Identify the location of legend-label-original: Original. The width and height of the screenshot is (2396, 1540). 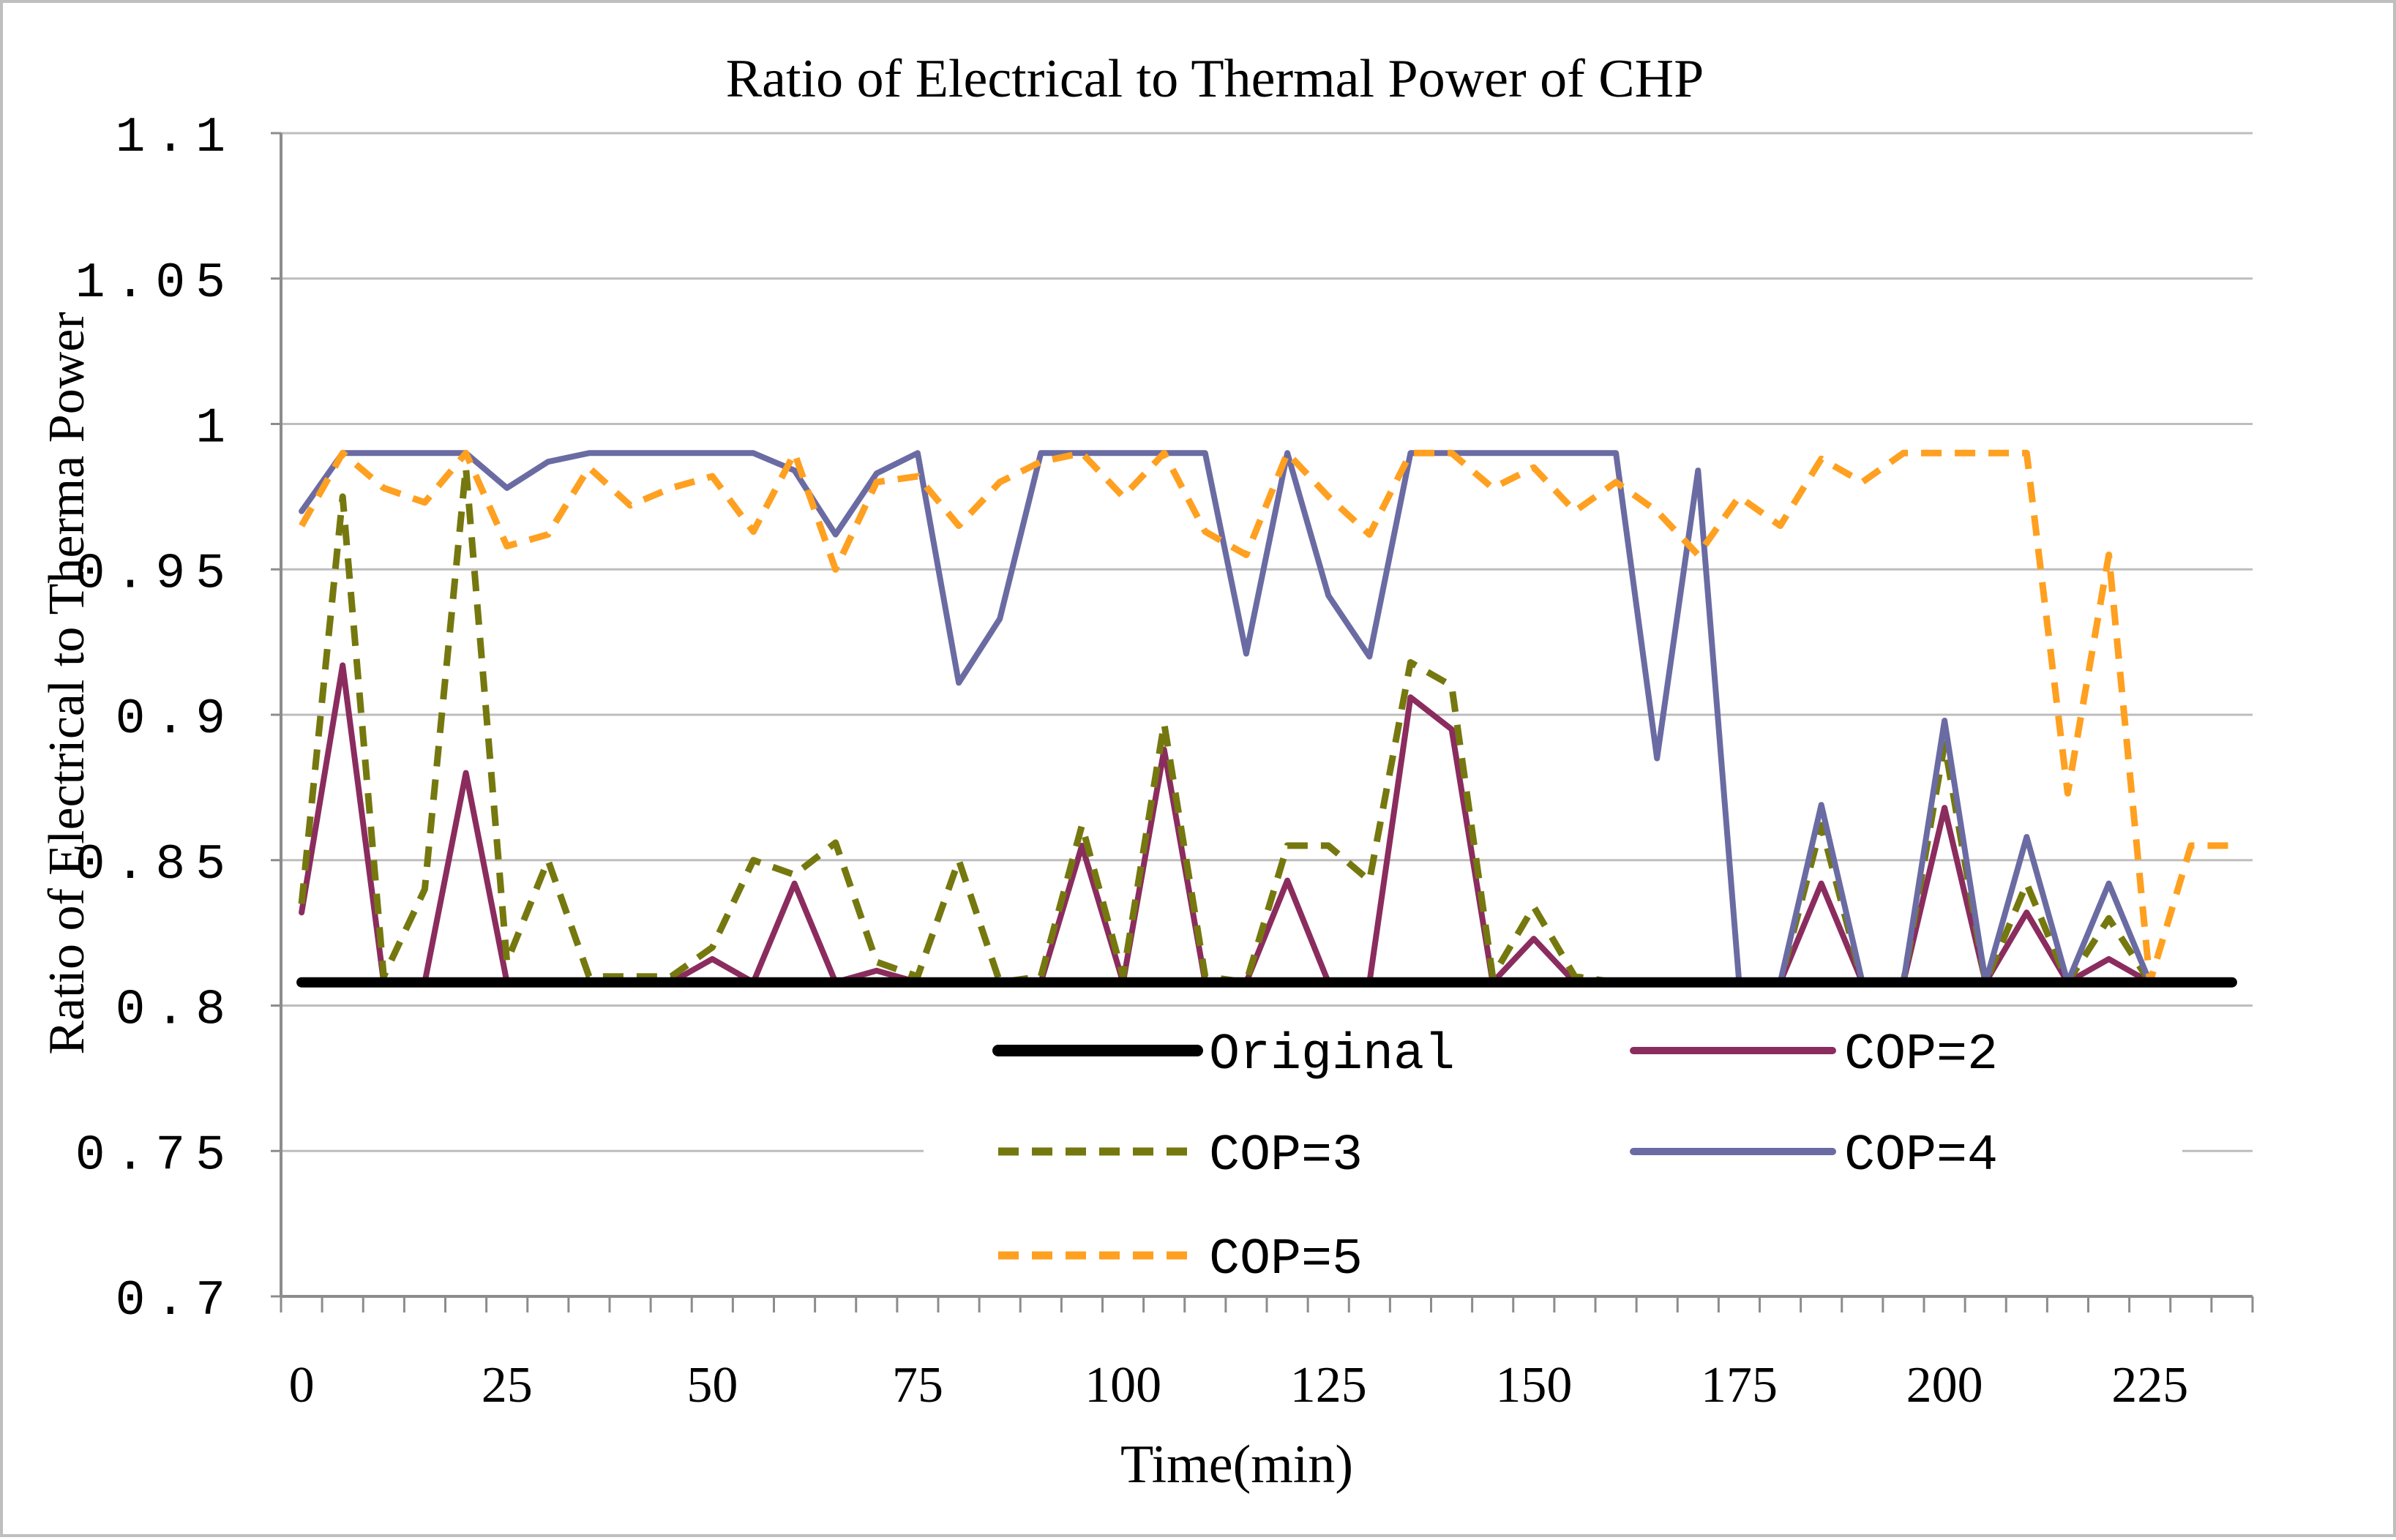
(1332, 1055).